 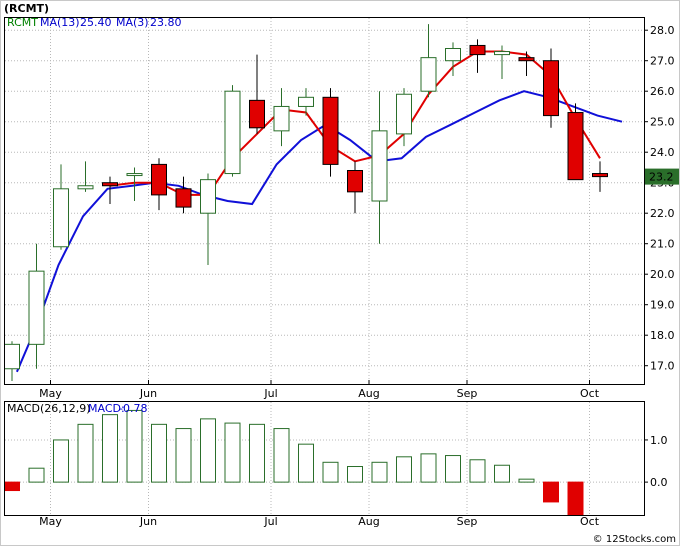 What do you see at coordinates (659, 482) in the screenshot?
I see `macd-tick-label: 0.0` at bounding box center [659, 482].